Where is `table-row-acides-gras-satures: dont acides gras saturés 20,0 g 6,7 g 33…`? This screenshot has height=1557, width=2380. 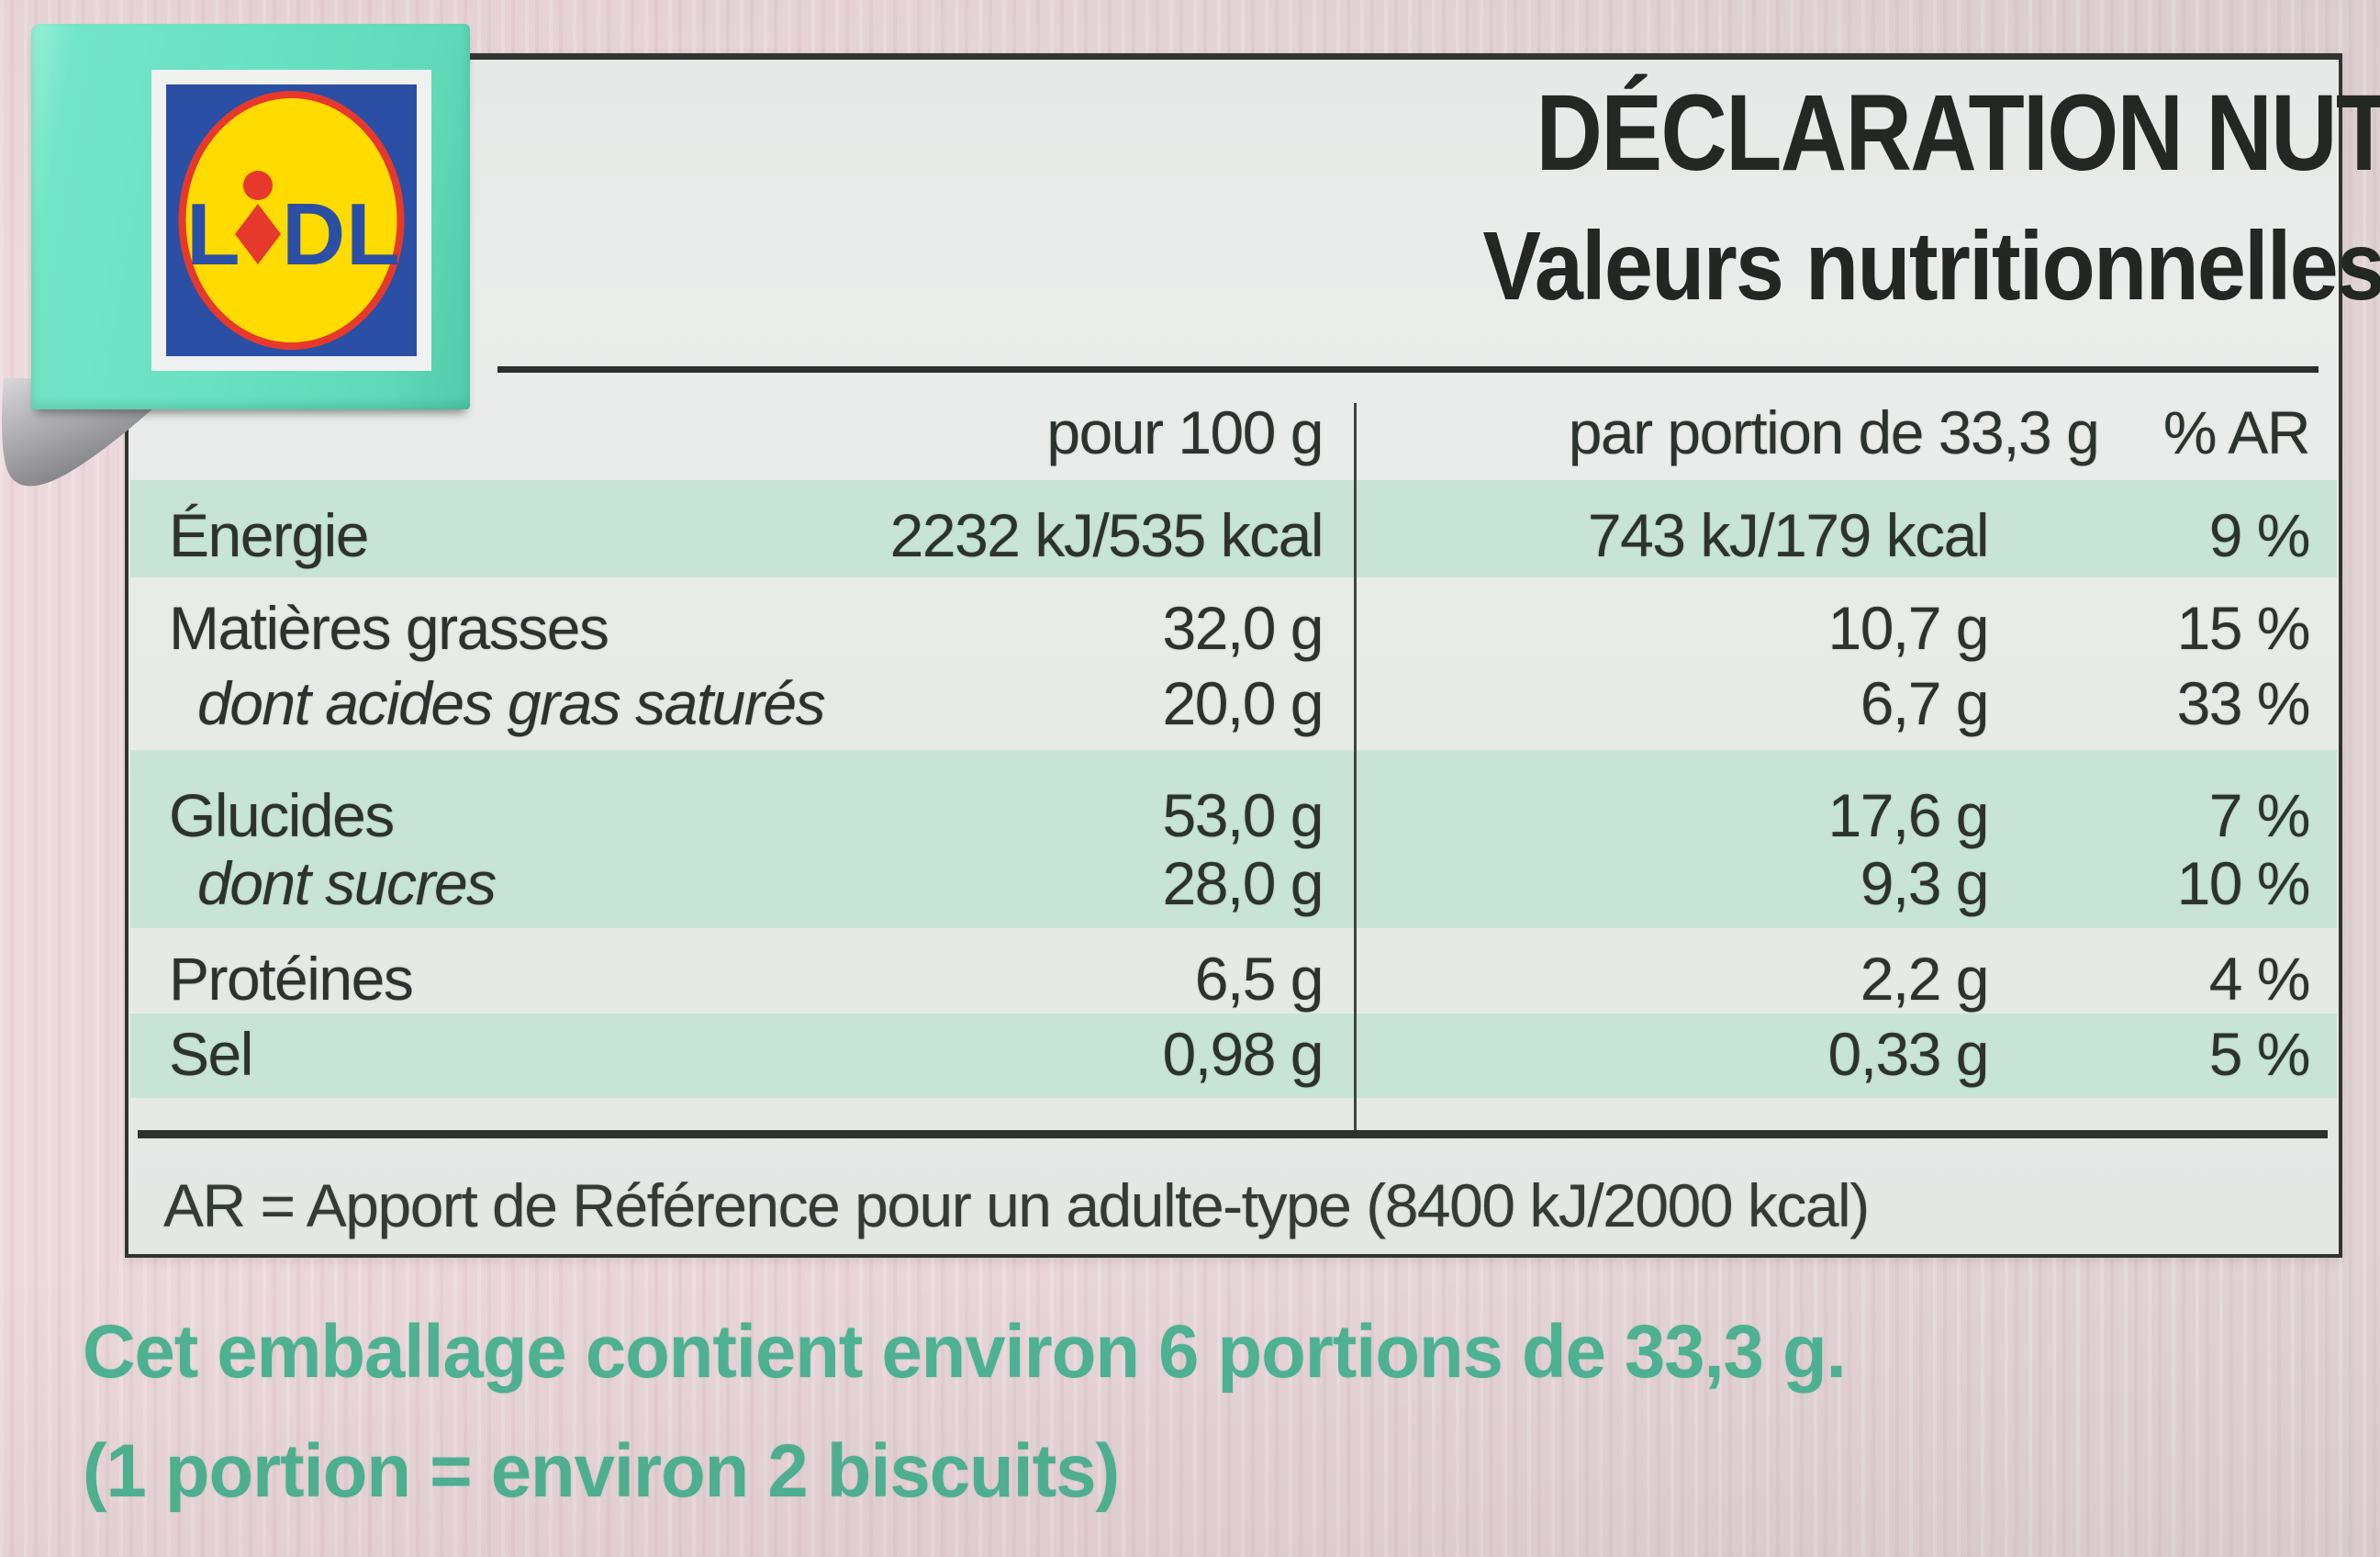 table-row-acides-gras-satures: dont acides gras saturés 20,0 g 6,7 g 33… is located at coordinates (1233, 703).